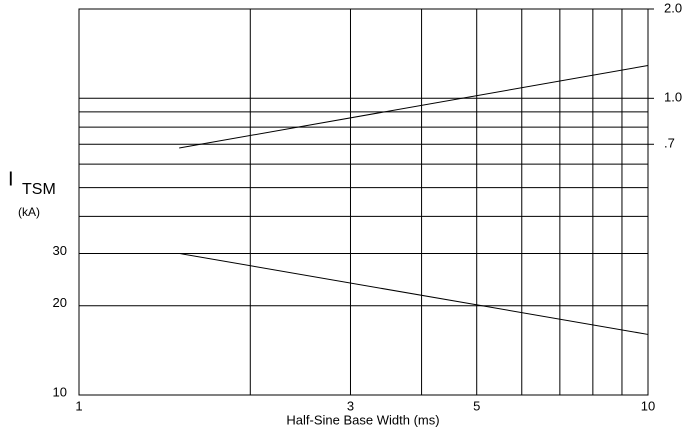 The height and width of the screenshot is (432, 693). I want to click on y2-tick-label: 1.0, so click(673, 97).